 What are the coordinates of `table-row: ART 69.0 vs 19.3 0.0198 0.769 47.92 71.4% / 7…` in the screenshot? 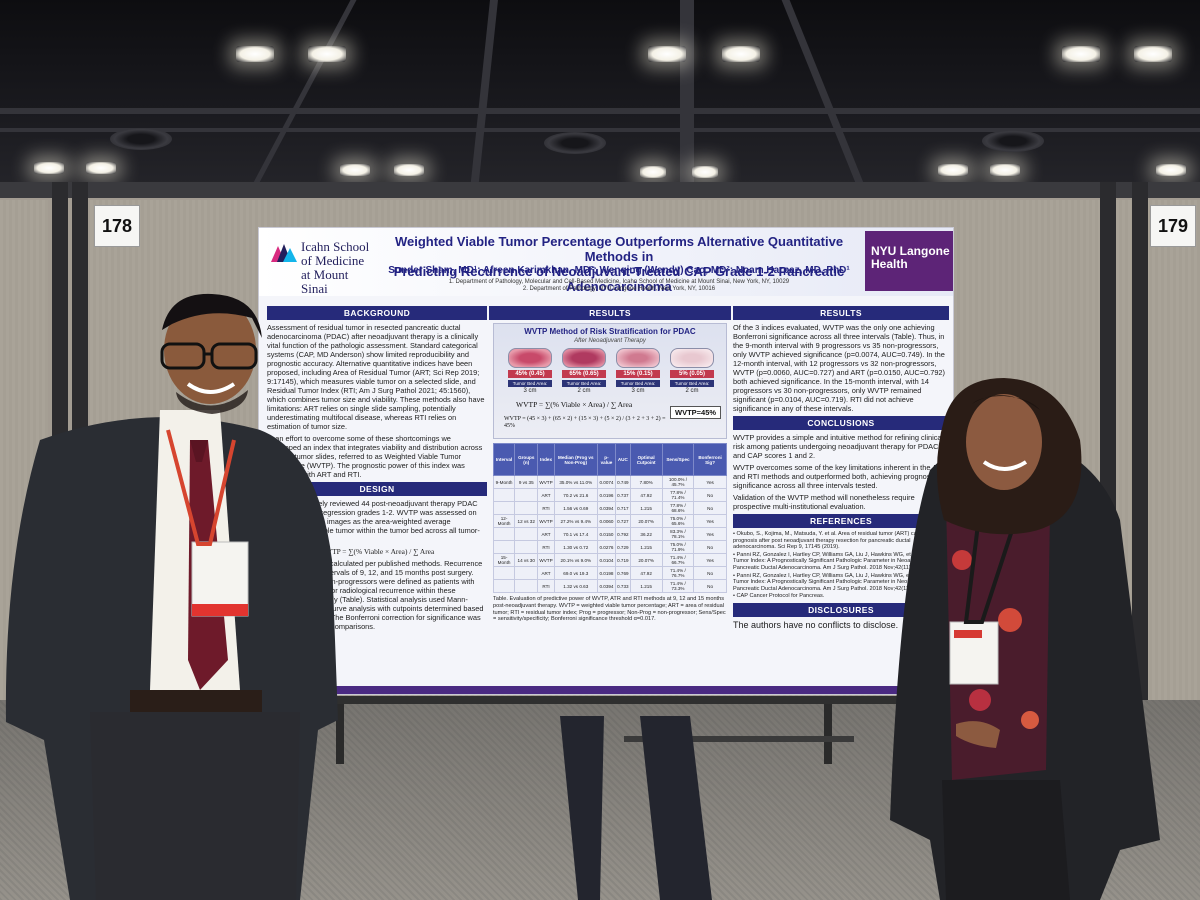 It's located at (609, 573).